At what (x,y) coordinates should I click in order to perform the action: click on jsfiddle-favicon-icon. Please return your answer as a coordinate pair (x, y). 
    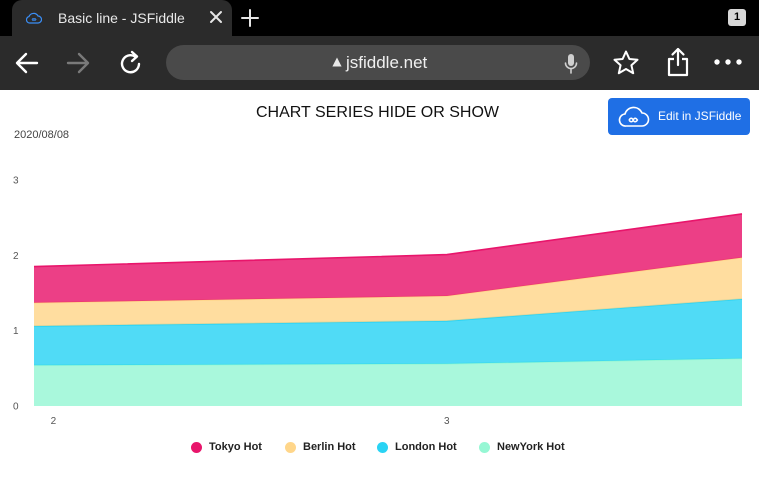
    Looking at the image, I should click on (34, 18).